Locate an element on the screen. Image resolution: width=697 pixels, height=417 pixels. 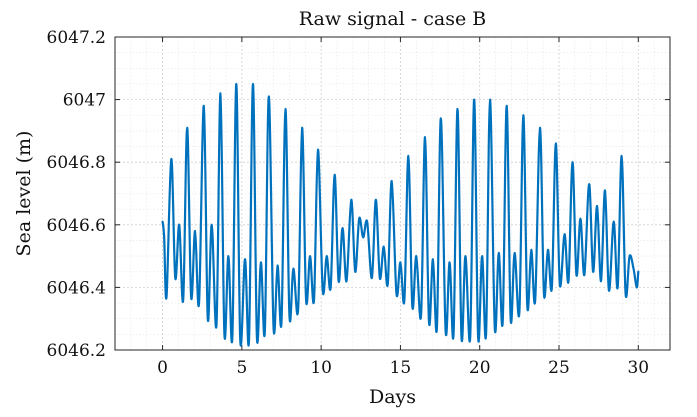
y-tick-label: 6046.8 is located at coordinates (76, 163).